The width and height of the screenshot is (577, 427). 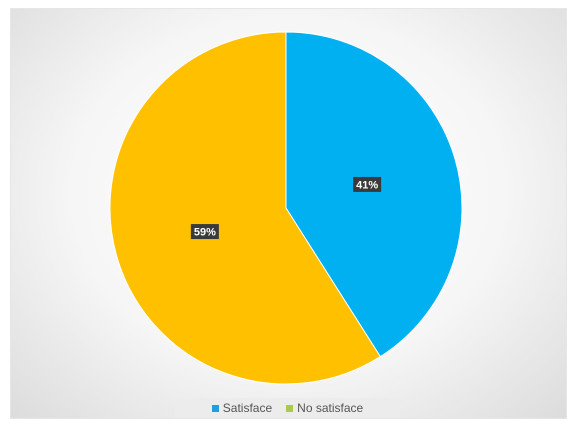 I want to click on chart-legend: Satisface No satisface, so click(x=287, y=408).